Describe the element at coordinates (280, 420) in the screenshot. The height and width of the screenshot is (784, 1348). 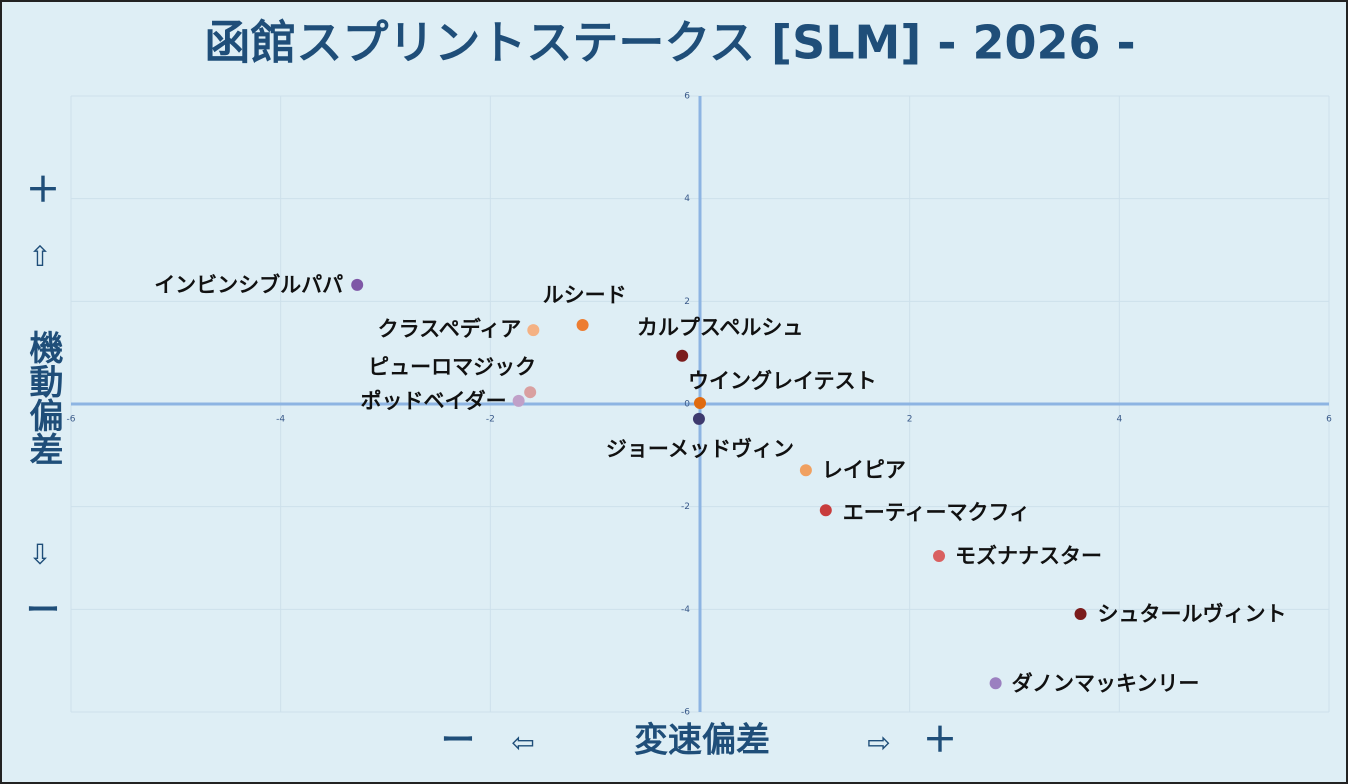
I see `x-tick-label: -4` at that location.